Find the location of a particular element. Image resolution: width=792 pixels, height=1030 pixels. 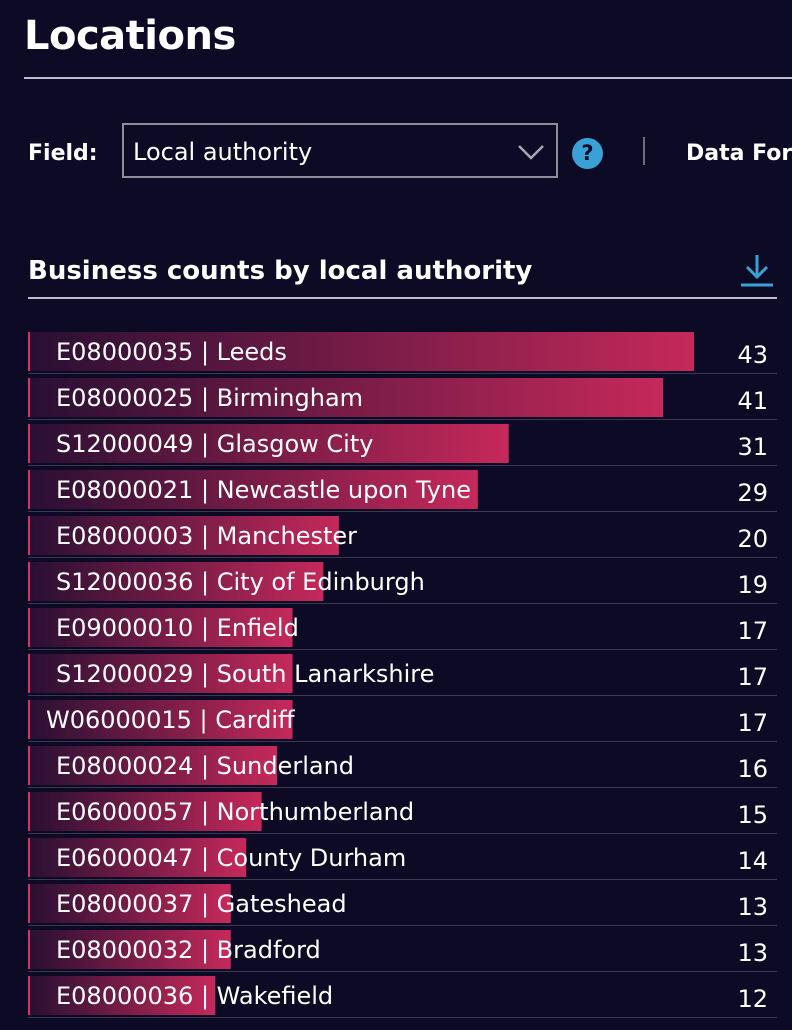

title-divider is located at coordinates (408, 78).